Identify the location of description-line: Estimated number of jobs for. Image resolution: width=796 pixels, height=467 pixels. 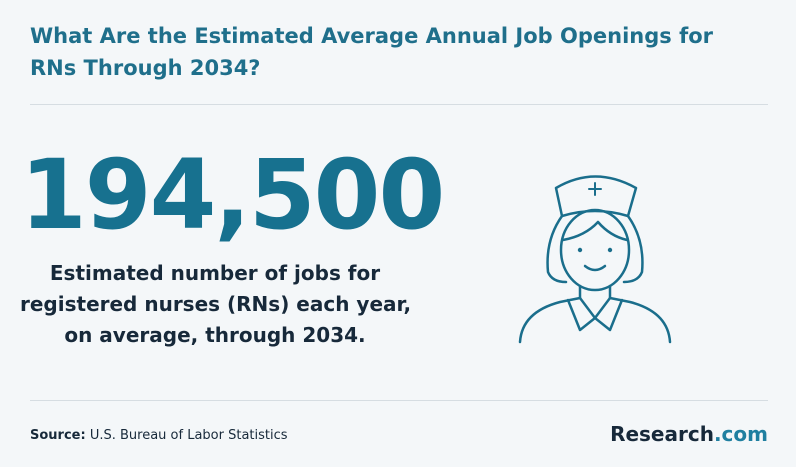
(215, 273).